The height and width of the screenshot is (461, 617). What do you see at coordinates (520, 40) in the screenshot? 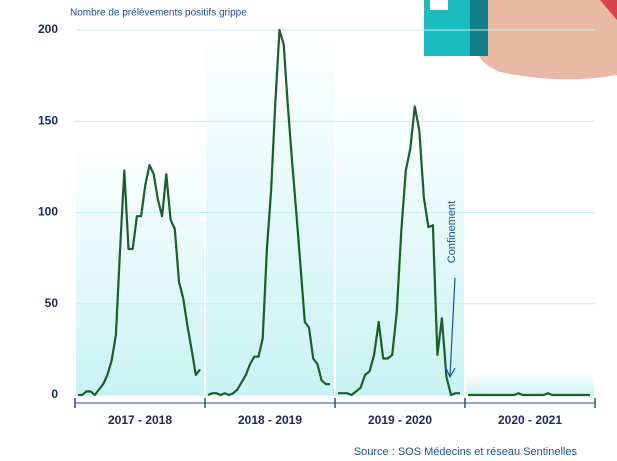
I see `decoration` at bounding box center [520, 40].